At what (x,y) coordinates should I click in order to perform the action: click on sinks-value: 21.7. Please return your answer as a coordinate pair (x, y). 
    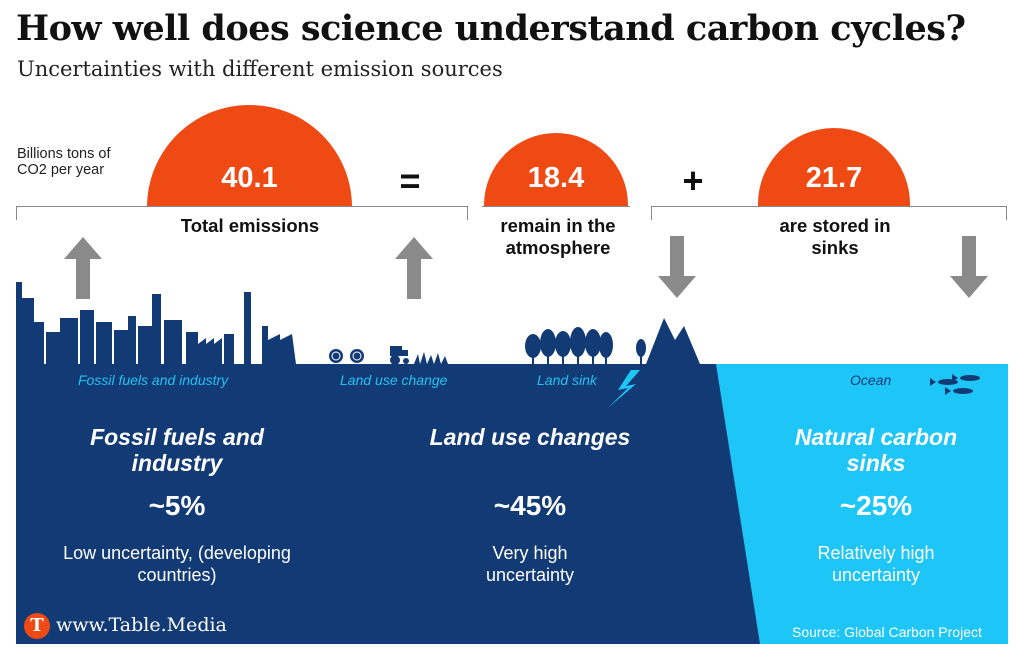
    Looking at the image, I should click on (834, 178).